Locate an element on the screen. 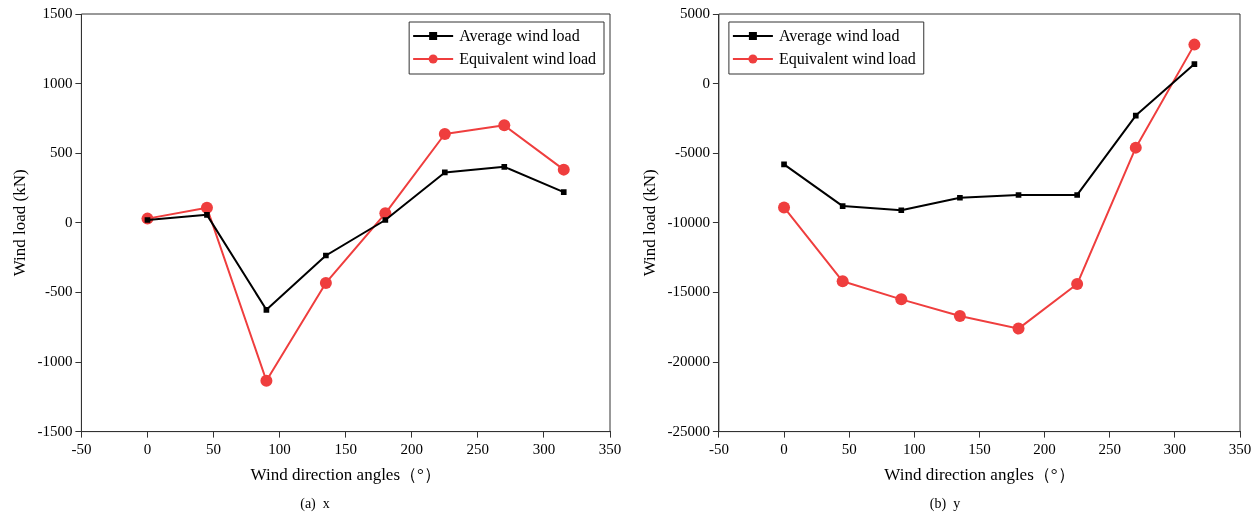  y-tick-label: -15000 is located at coordinates (688, 291).